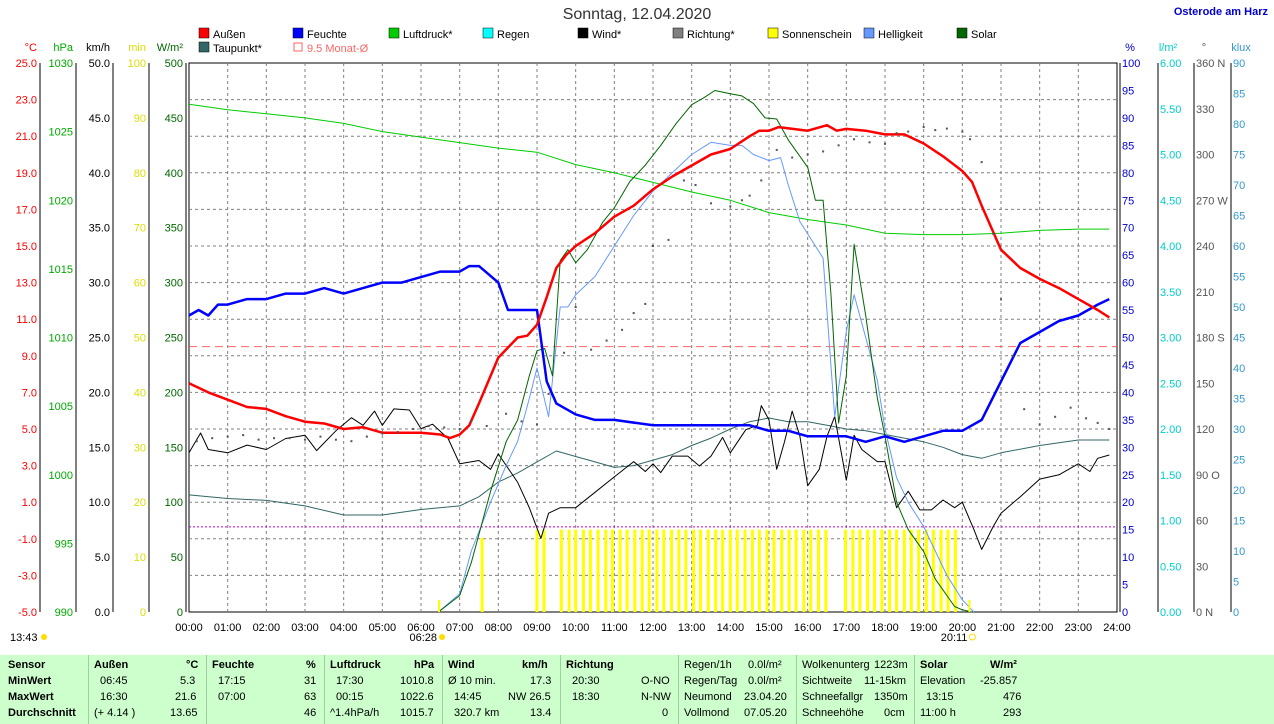 The image size is (1274, 724). What do you see at coordinates (1128, 448) in the screenshot?
I see `right-axis-tick: 30` at bounding box center [1128, 448].